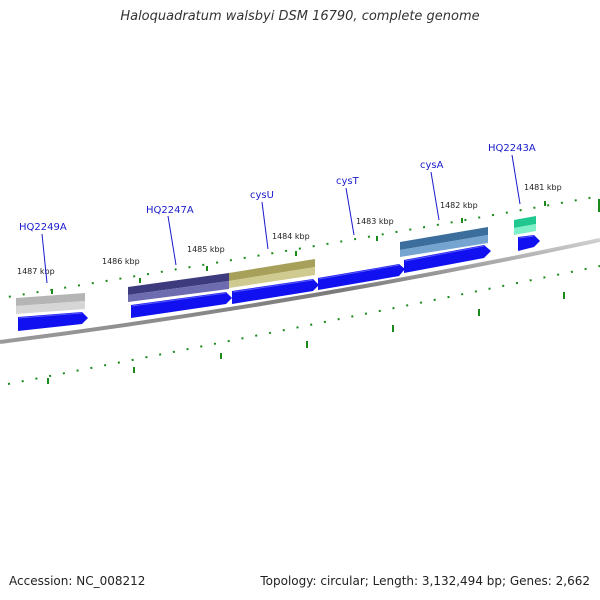 The height and width of the screenshot is (600, 600). Describe the element at coordinates (525, 225) in the screenshot. I see `feature-bar-hq2243a` at that location.